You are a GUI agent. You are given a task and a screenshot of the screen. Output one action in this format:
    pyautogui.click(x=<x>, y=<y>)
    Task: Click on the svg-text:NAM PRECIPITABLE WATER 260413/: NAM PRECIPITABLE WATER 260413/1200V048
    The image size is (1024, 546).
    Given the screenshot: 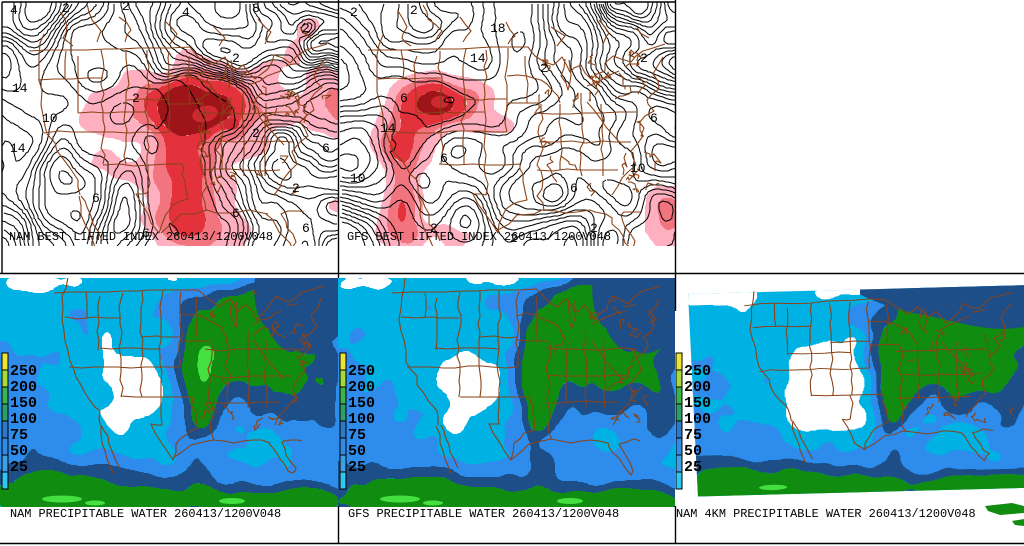 What is the action you would take?
    pyautogui.click(x=145, y=514)
    